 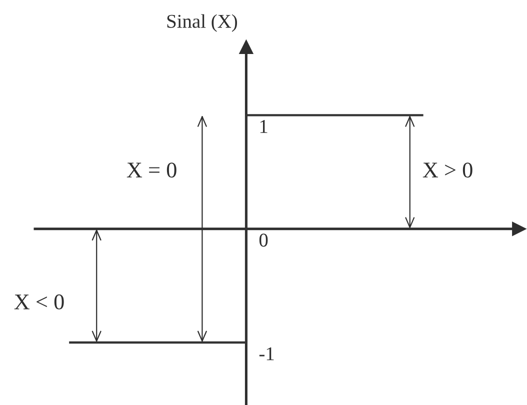 I want to click on y-axis-title: Sinal (X), so click(x=202, y=23).